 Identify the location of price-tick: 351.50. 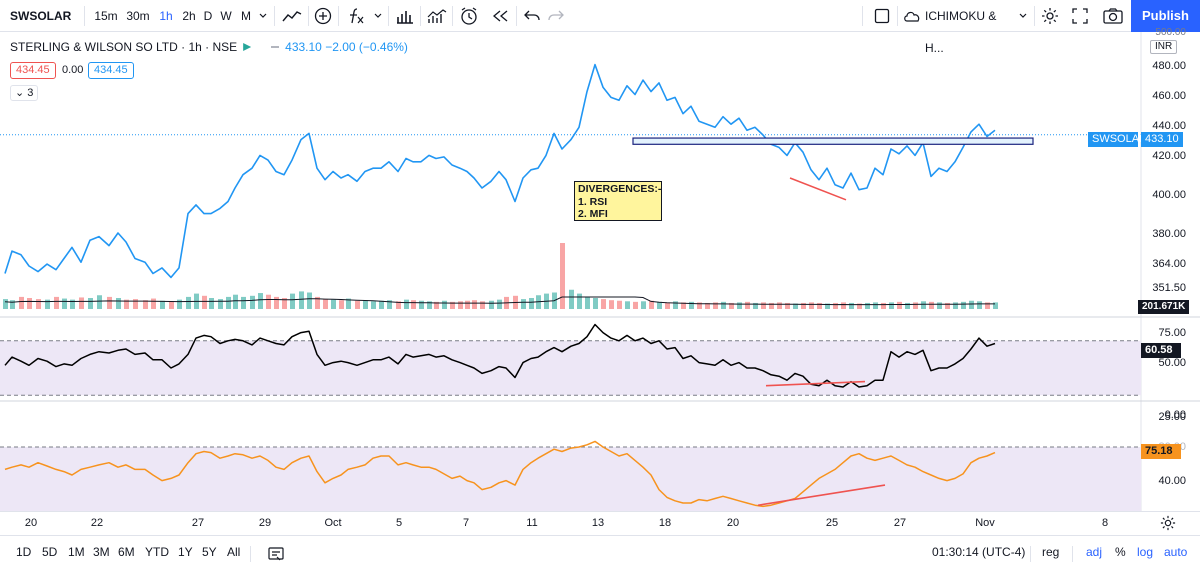
(1169, 288).